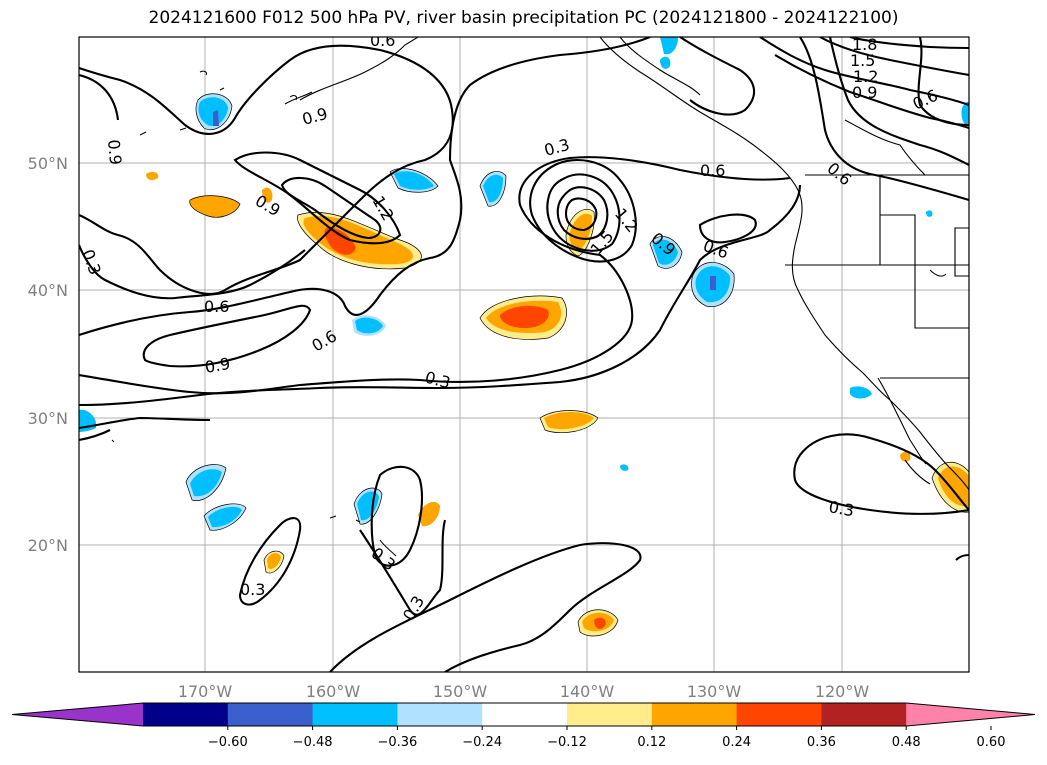  I want to click on lat-label: 30°N, so click(48, 418).